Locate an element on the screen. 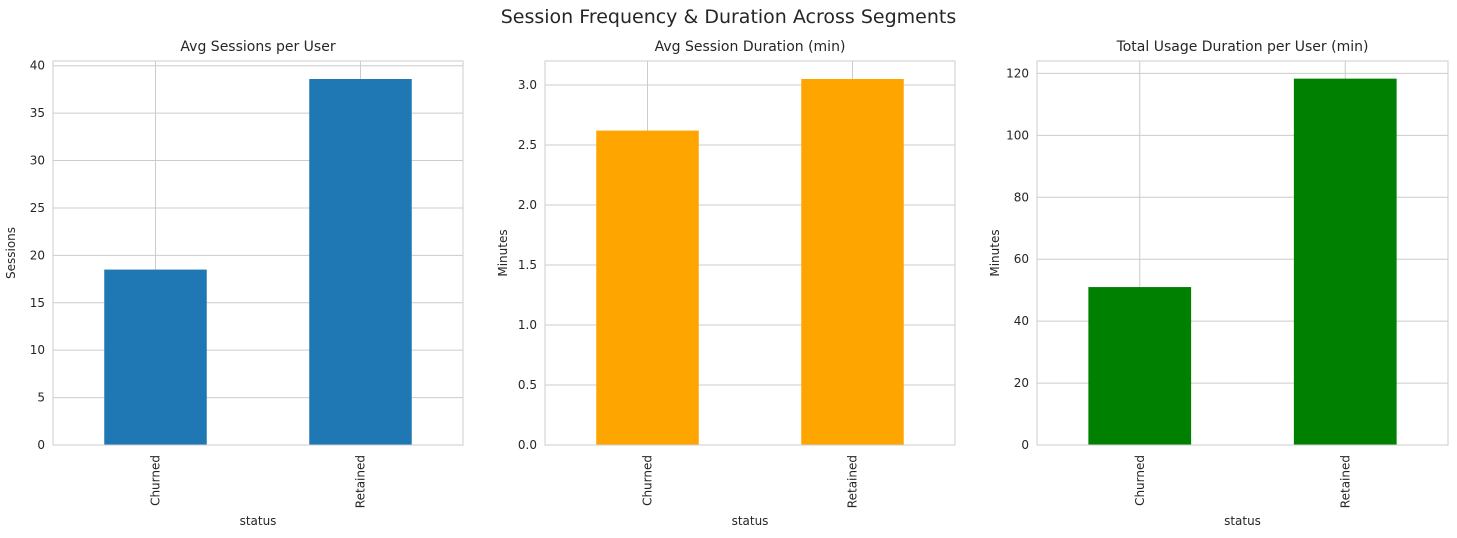  panel-2-xtick-label: Retained is located at coordinates (853, 481).